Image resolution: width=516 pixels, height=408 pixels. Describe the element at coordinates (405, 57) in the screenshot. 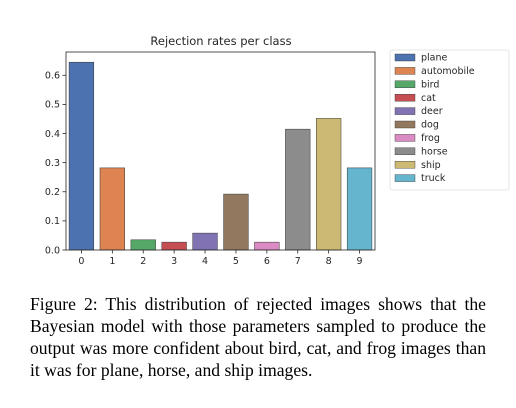

I see `legend-swatch-plane` at that location.